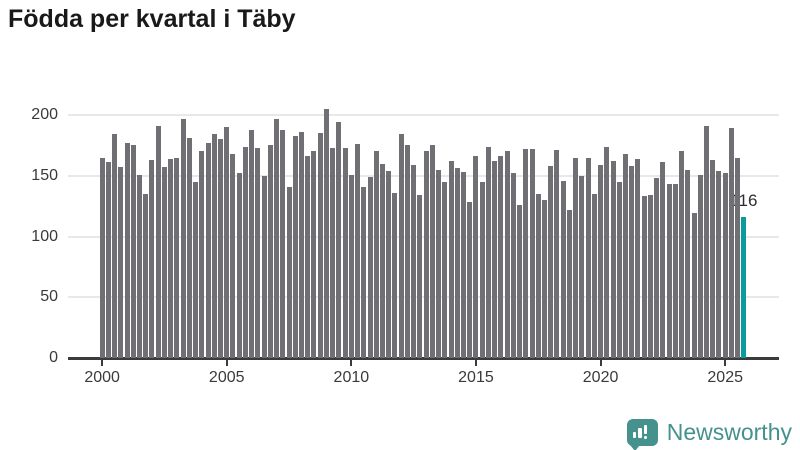  What do you see at coordinates (642, 434) in the screenshot?
I see `bar-chart-speech-bubble-icon` at bounding box center [642, 434].